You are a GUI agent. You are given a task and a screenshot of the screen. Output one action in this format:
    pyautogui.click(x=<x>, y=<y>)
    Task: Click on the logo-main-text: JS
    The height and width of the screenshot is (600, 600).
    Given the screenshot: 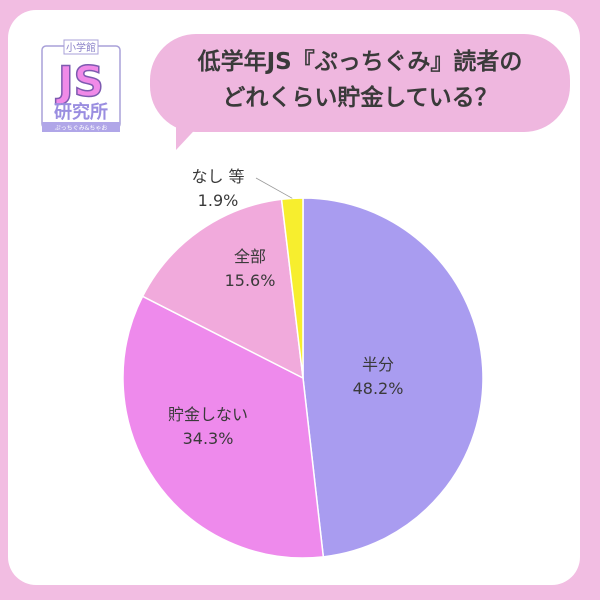 What is the action you would take?
    pyautogui.click(x=79, y=81)
    